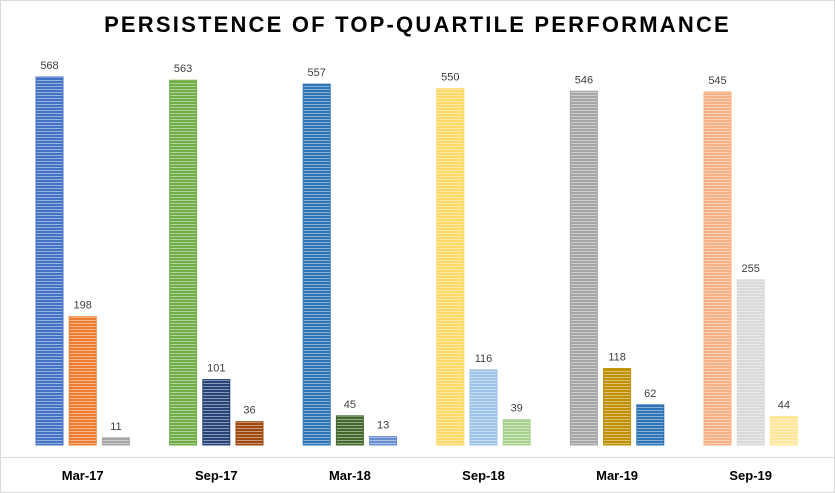  Describe the element at coordinates (584, 80) in the screenshot. I see `data-label: 546` at that location.